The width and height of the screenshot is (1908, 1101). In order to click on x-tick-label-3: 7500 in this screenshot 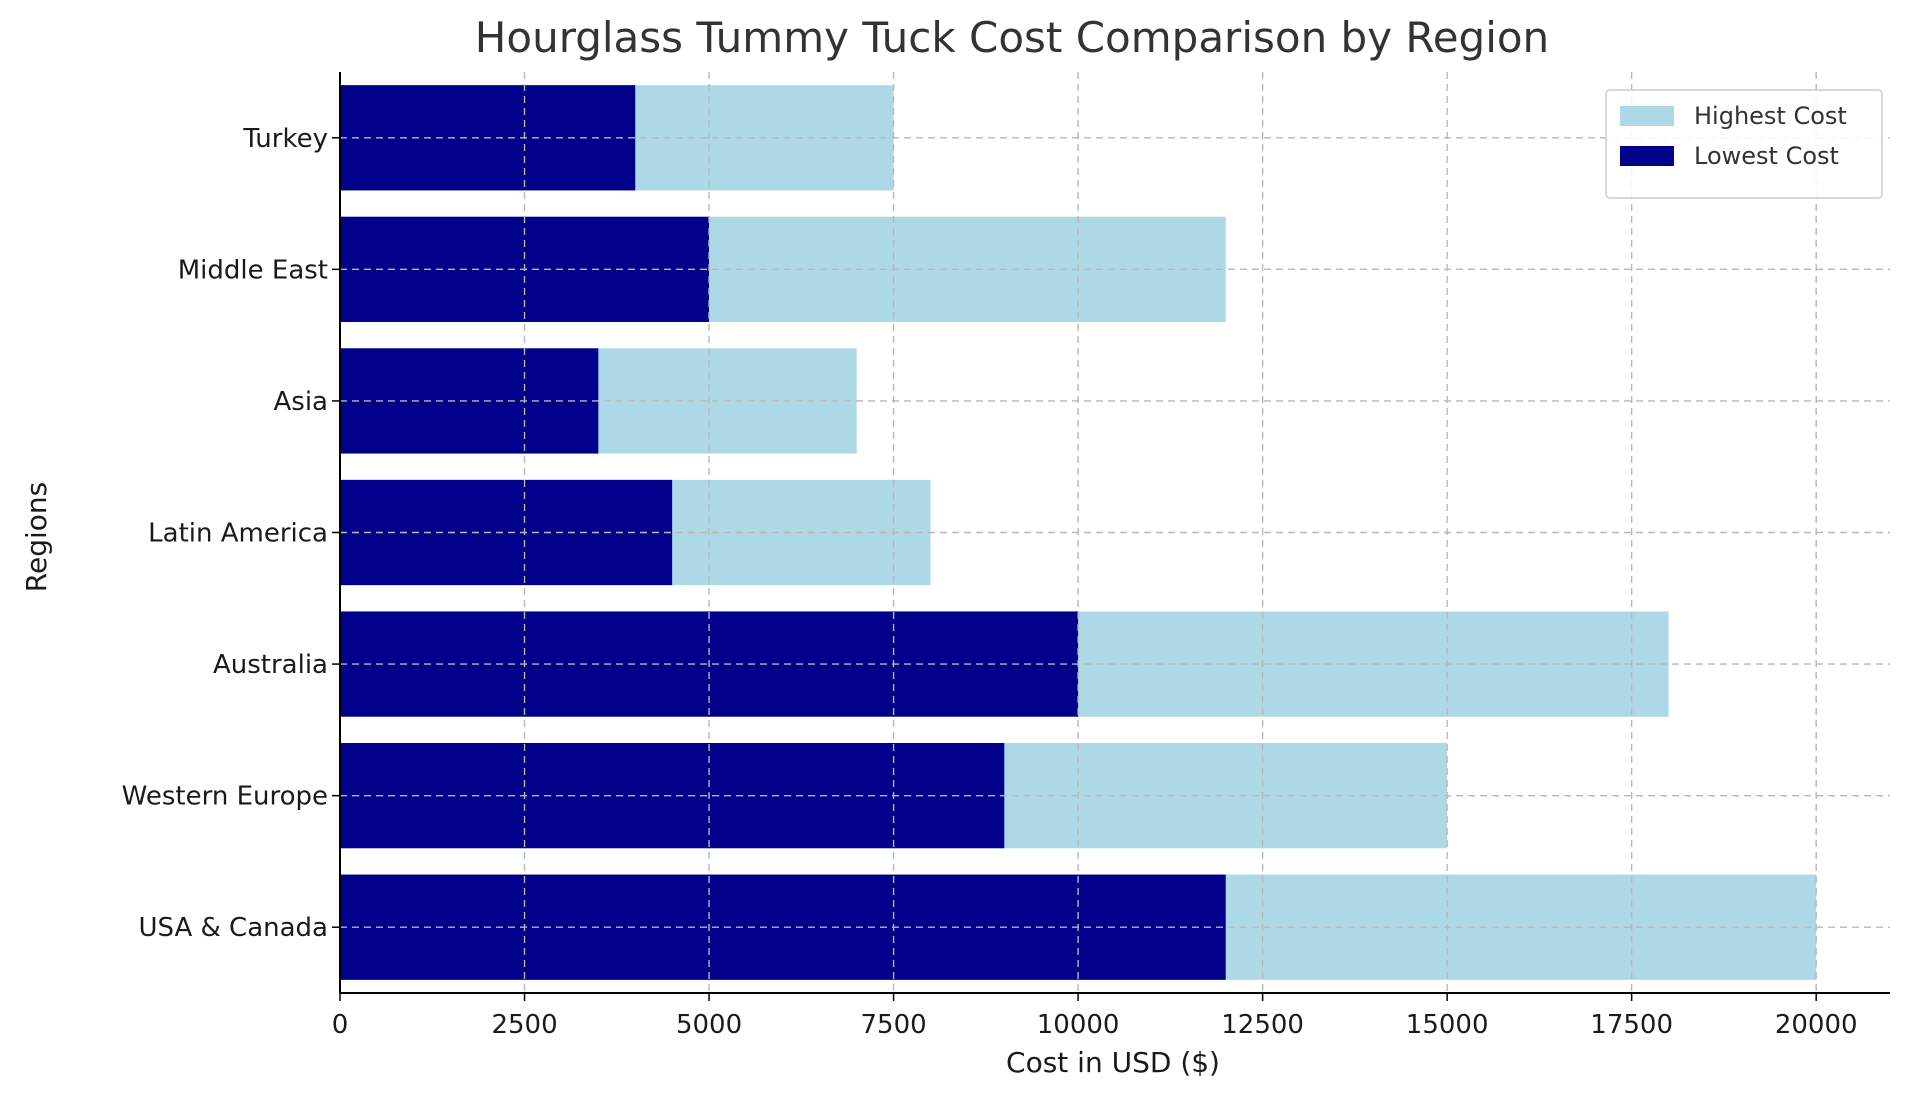, I will do `click(893, 1025)`.